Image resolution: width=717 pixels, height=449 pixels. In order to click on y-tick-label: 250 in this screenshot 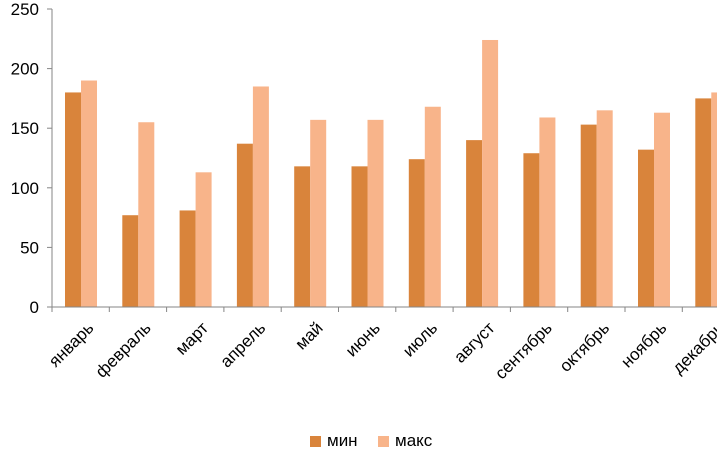, I will do `click(25, 9)`.